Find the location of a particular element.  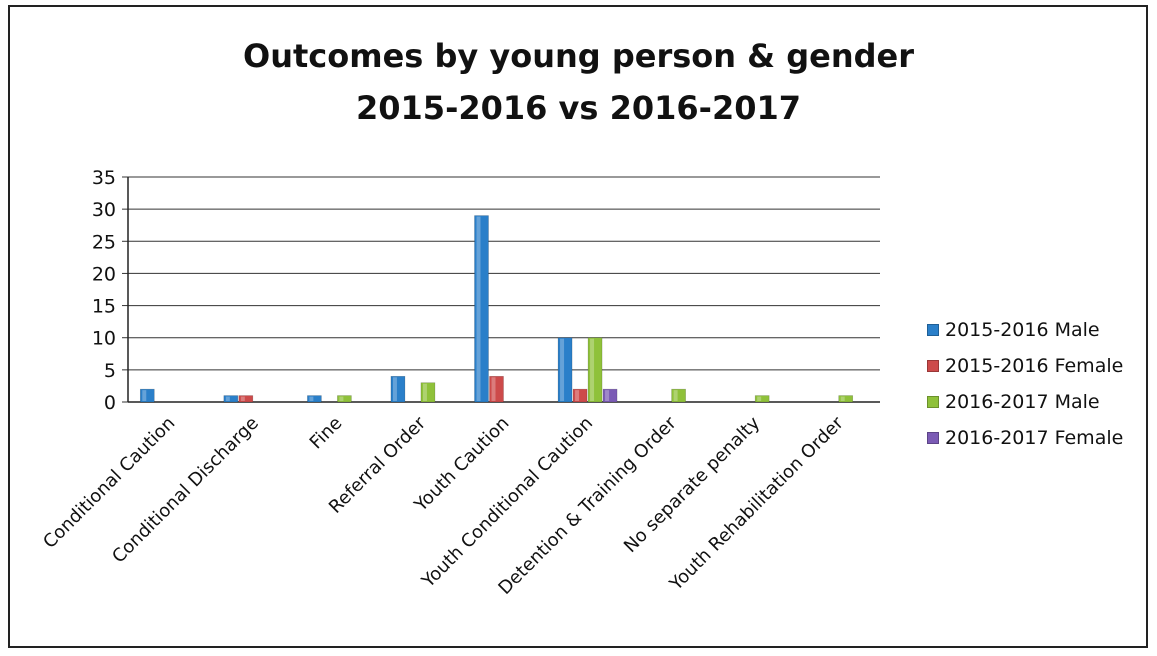

x-tick-label: Youth Rehabilitation Order is located at coordinates (756, 503).